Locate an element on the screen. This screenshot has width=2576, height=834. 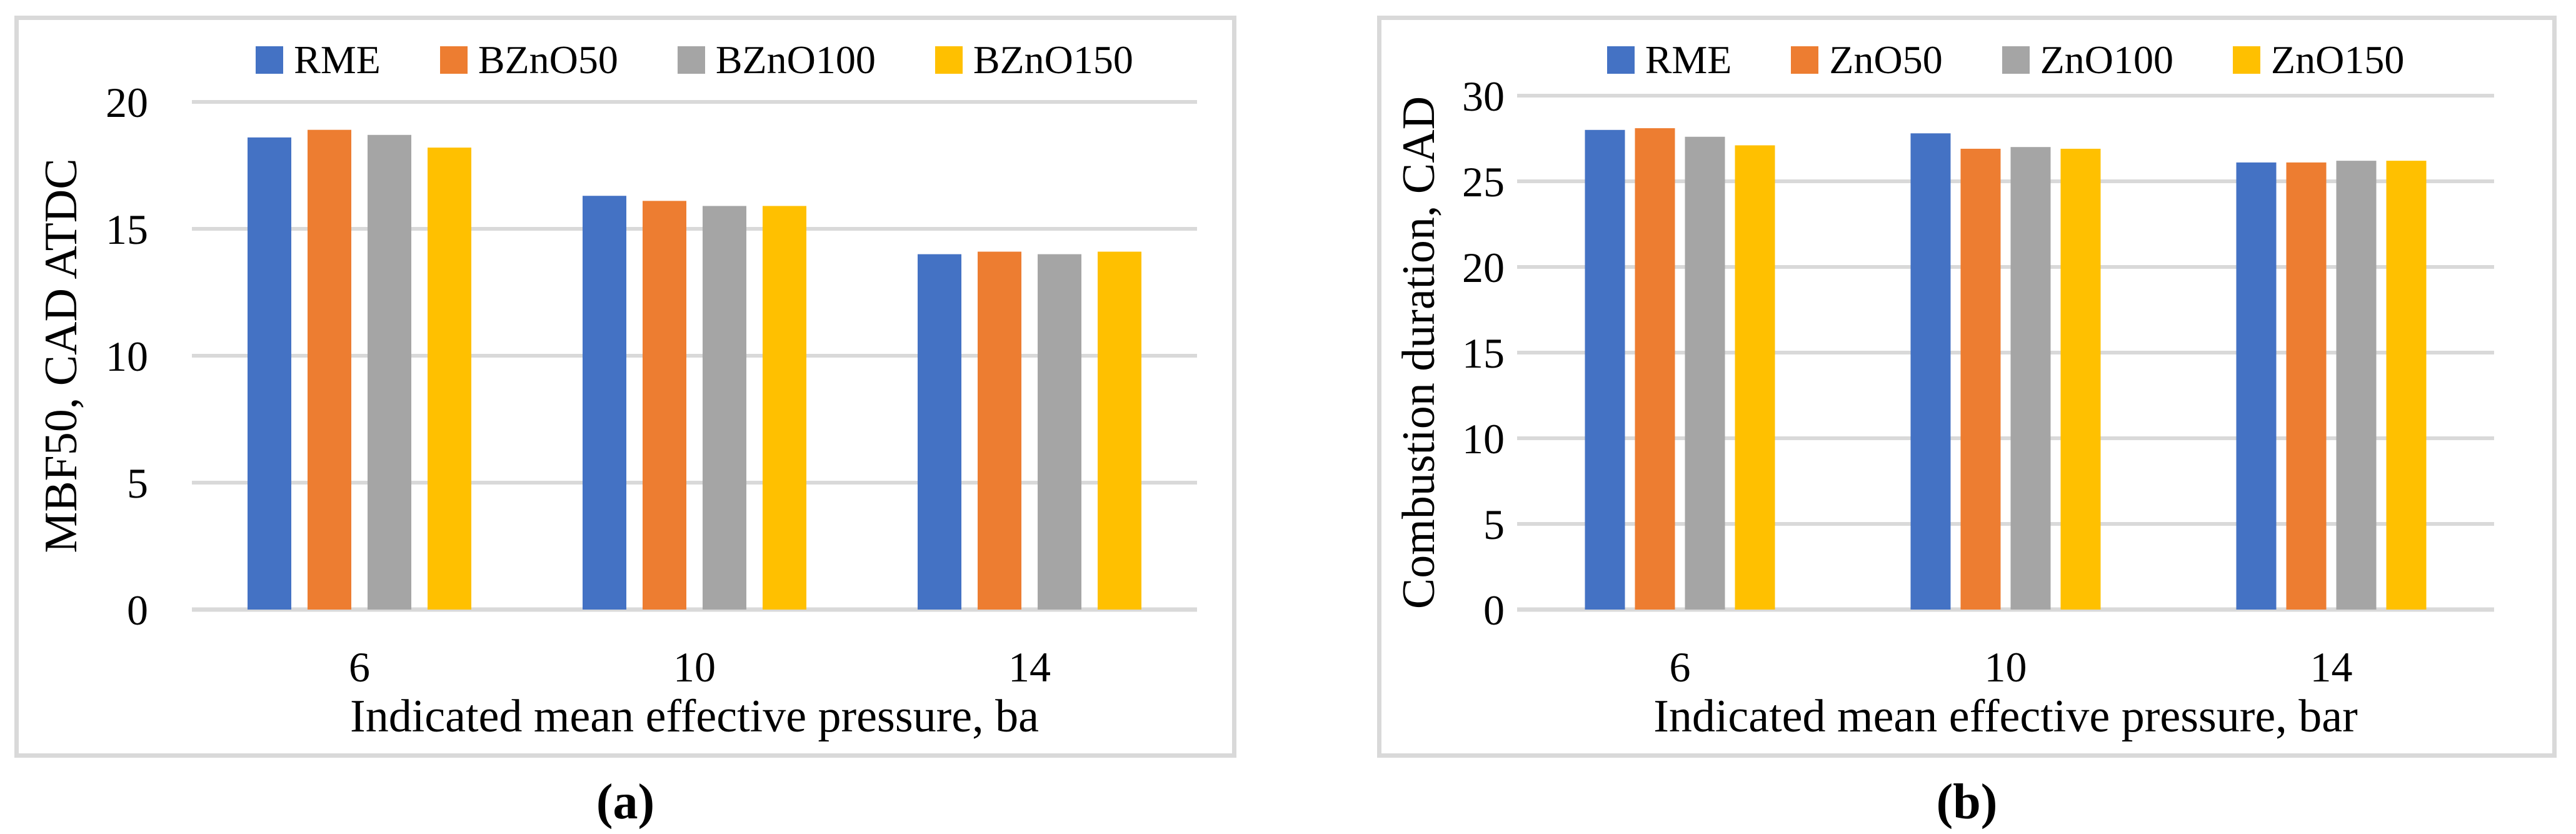
legend-label-bzno50: BZnO50 is located at coordinates (548, 60).